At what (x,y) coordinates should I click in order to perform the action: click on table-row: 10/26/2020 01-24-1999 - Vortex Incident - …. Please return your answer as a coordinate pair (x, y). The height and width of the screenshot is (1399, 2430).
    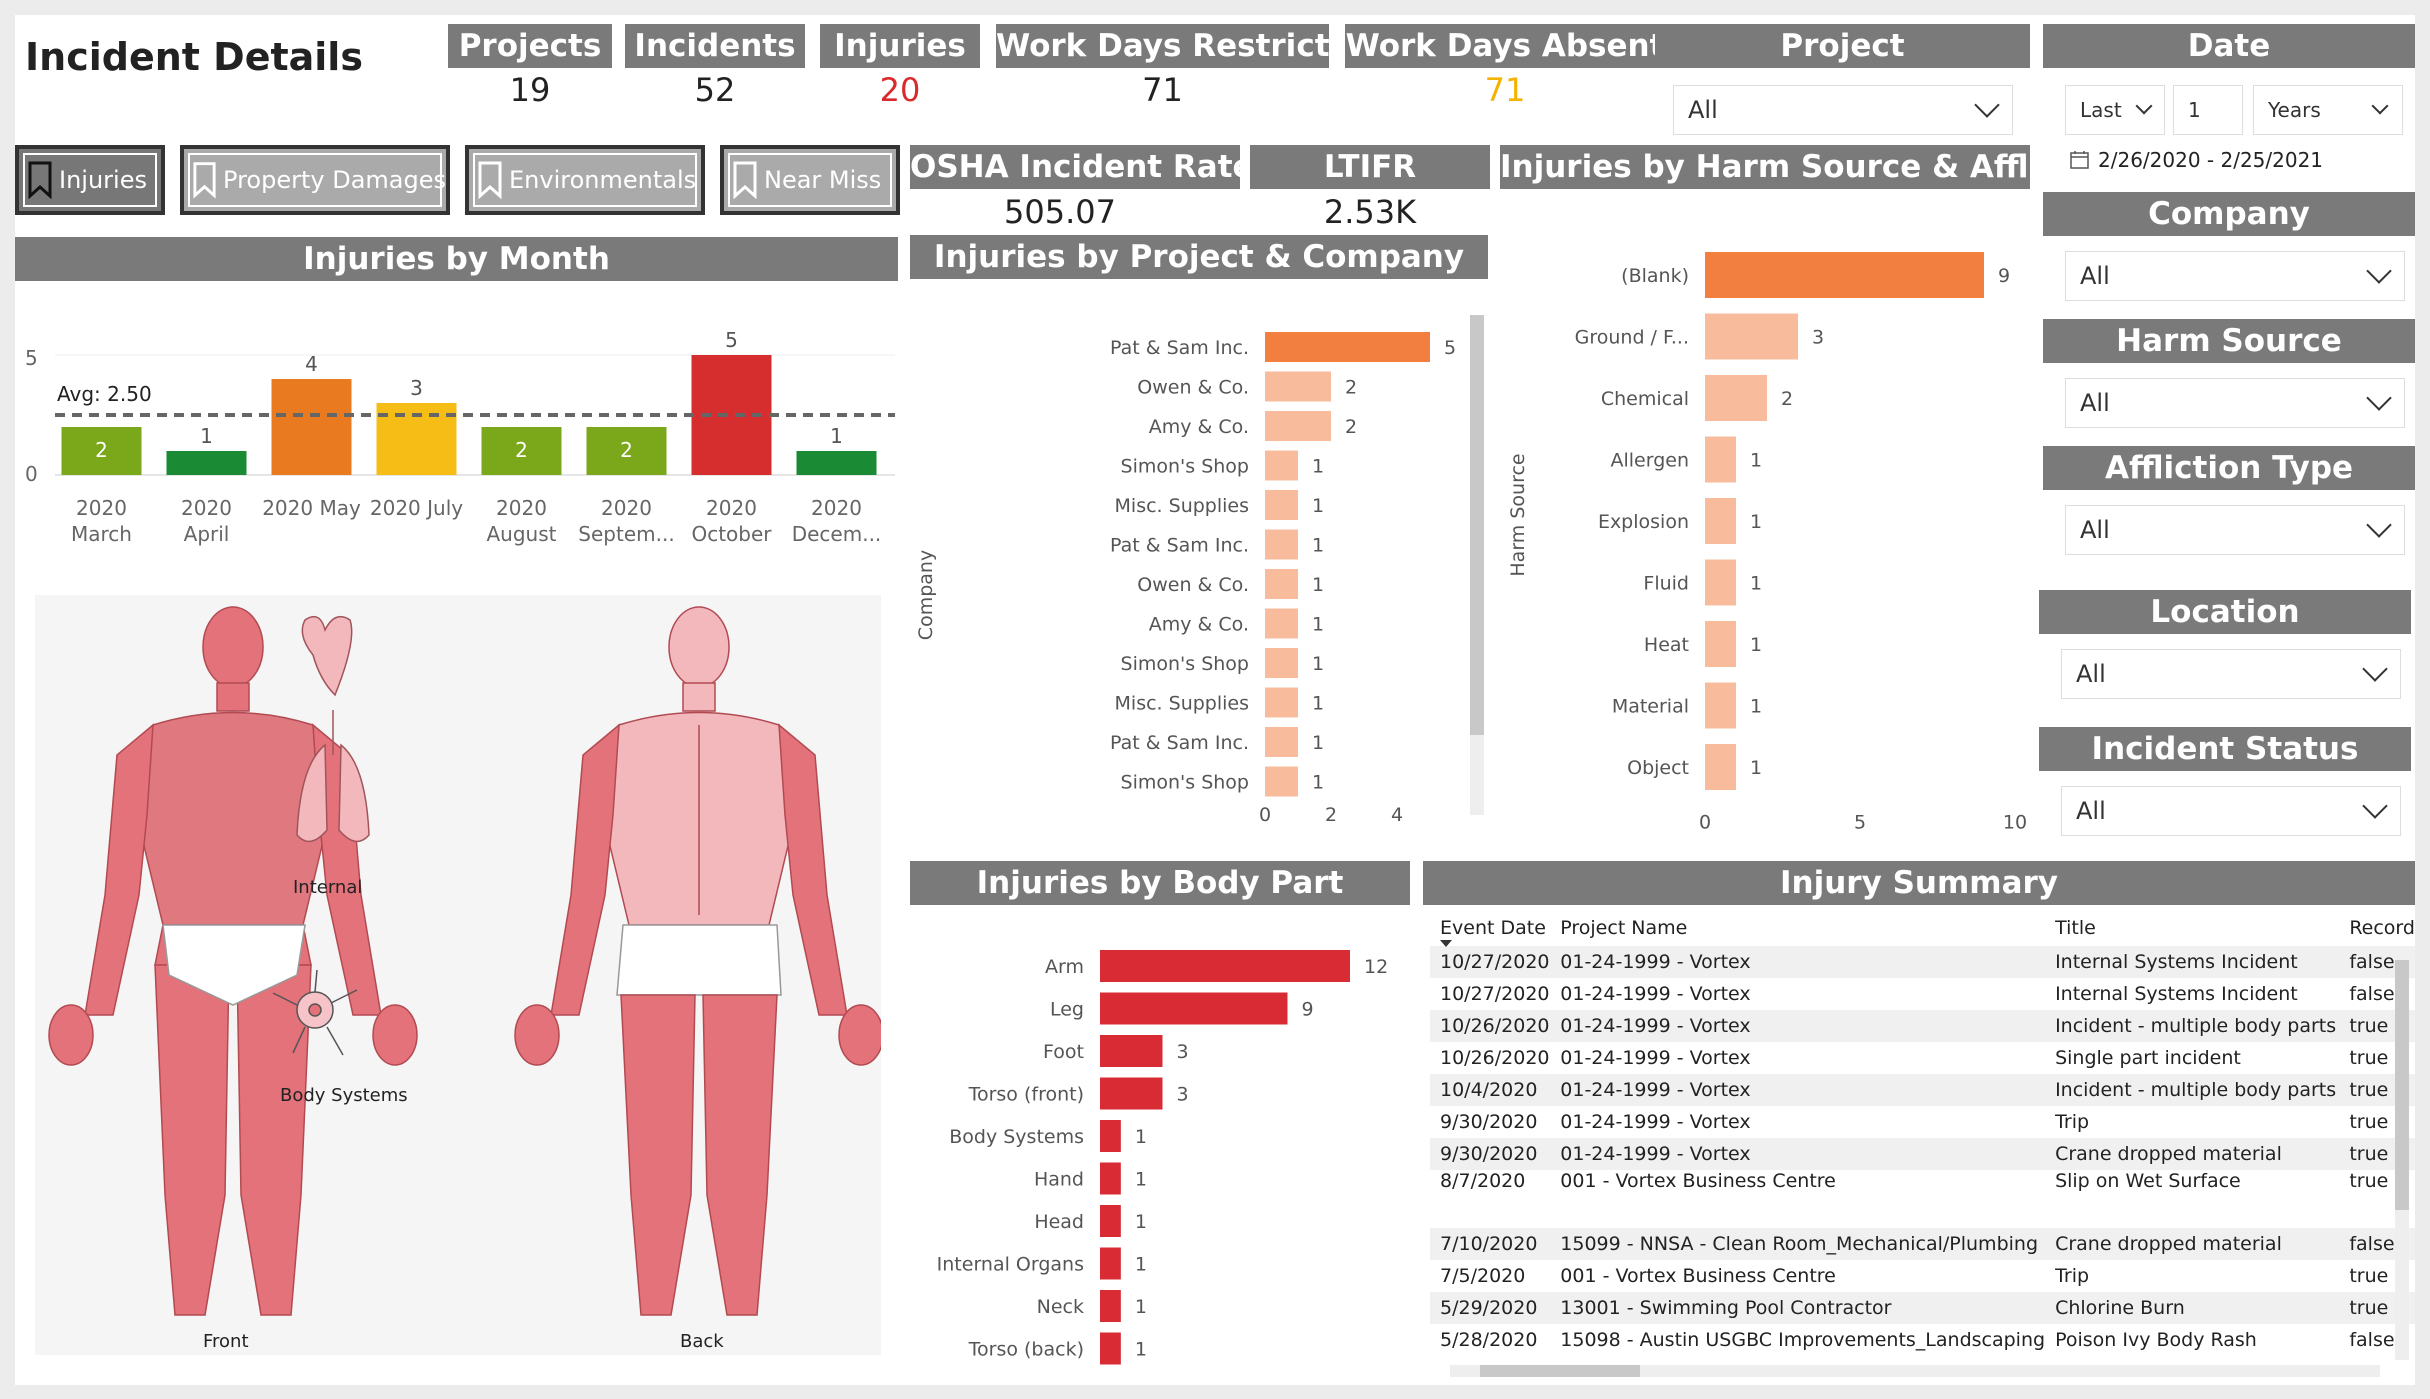
    Looking at the image, I should click on (1922, 1026).